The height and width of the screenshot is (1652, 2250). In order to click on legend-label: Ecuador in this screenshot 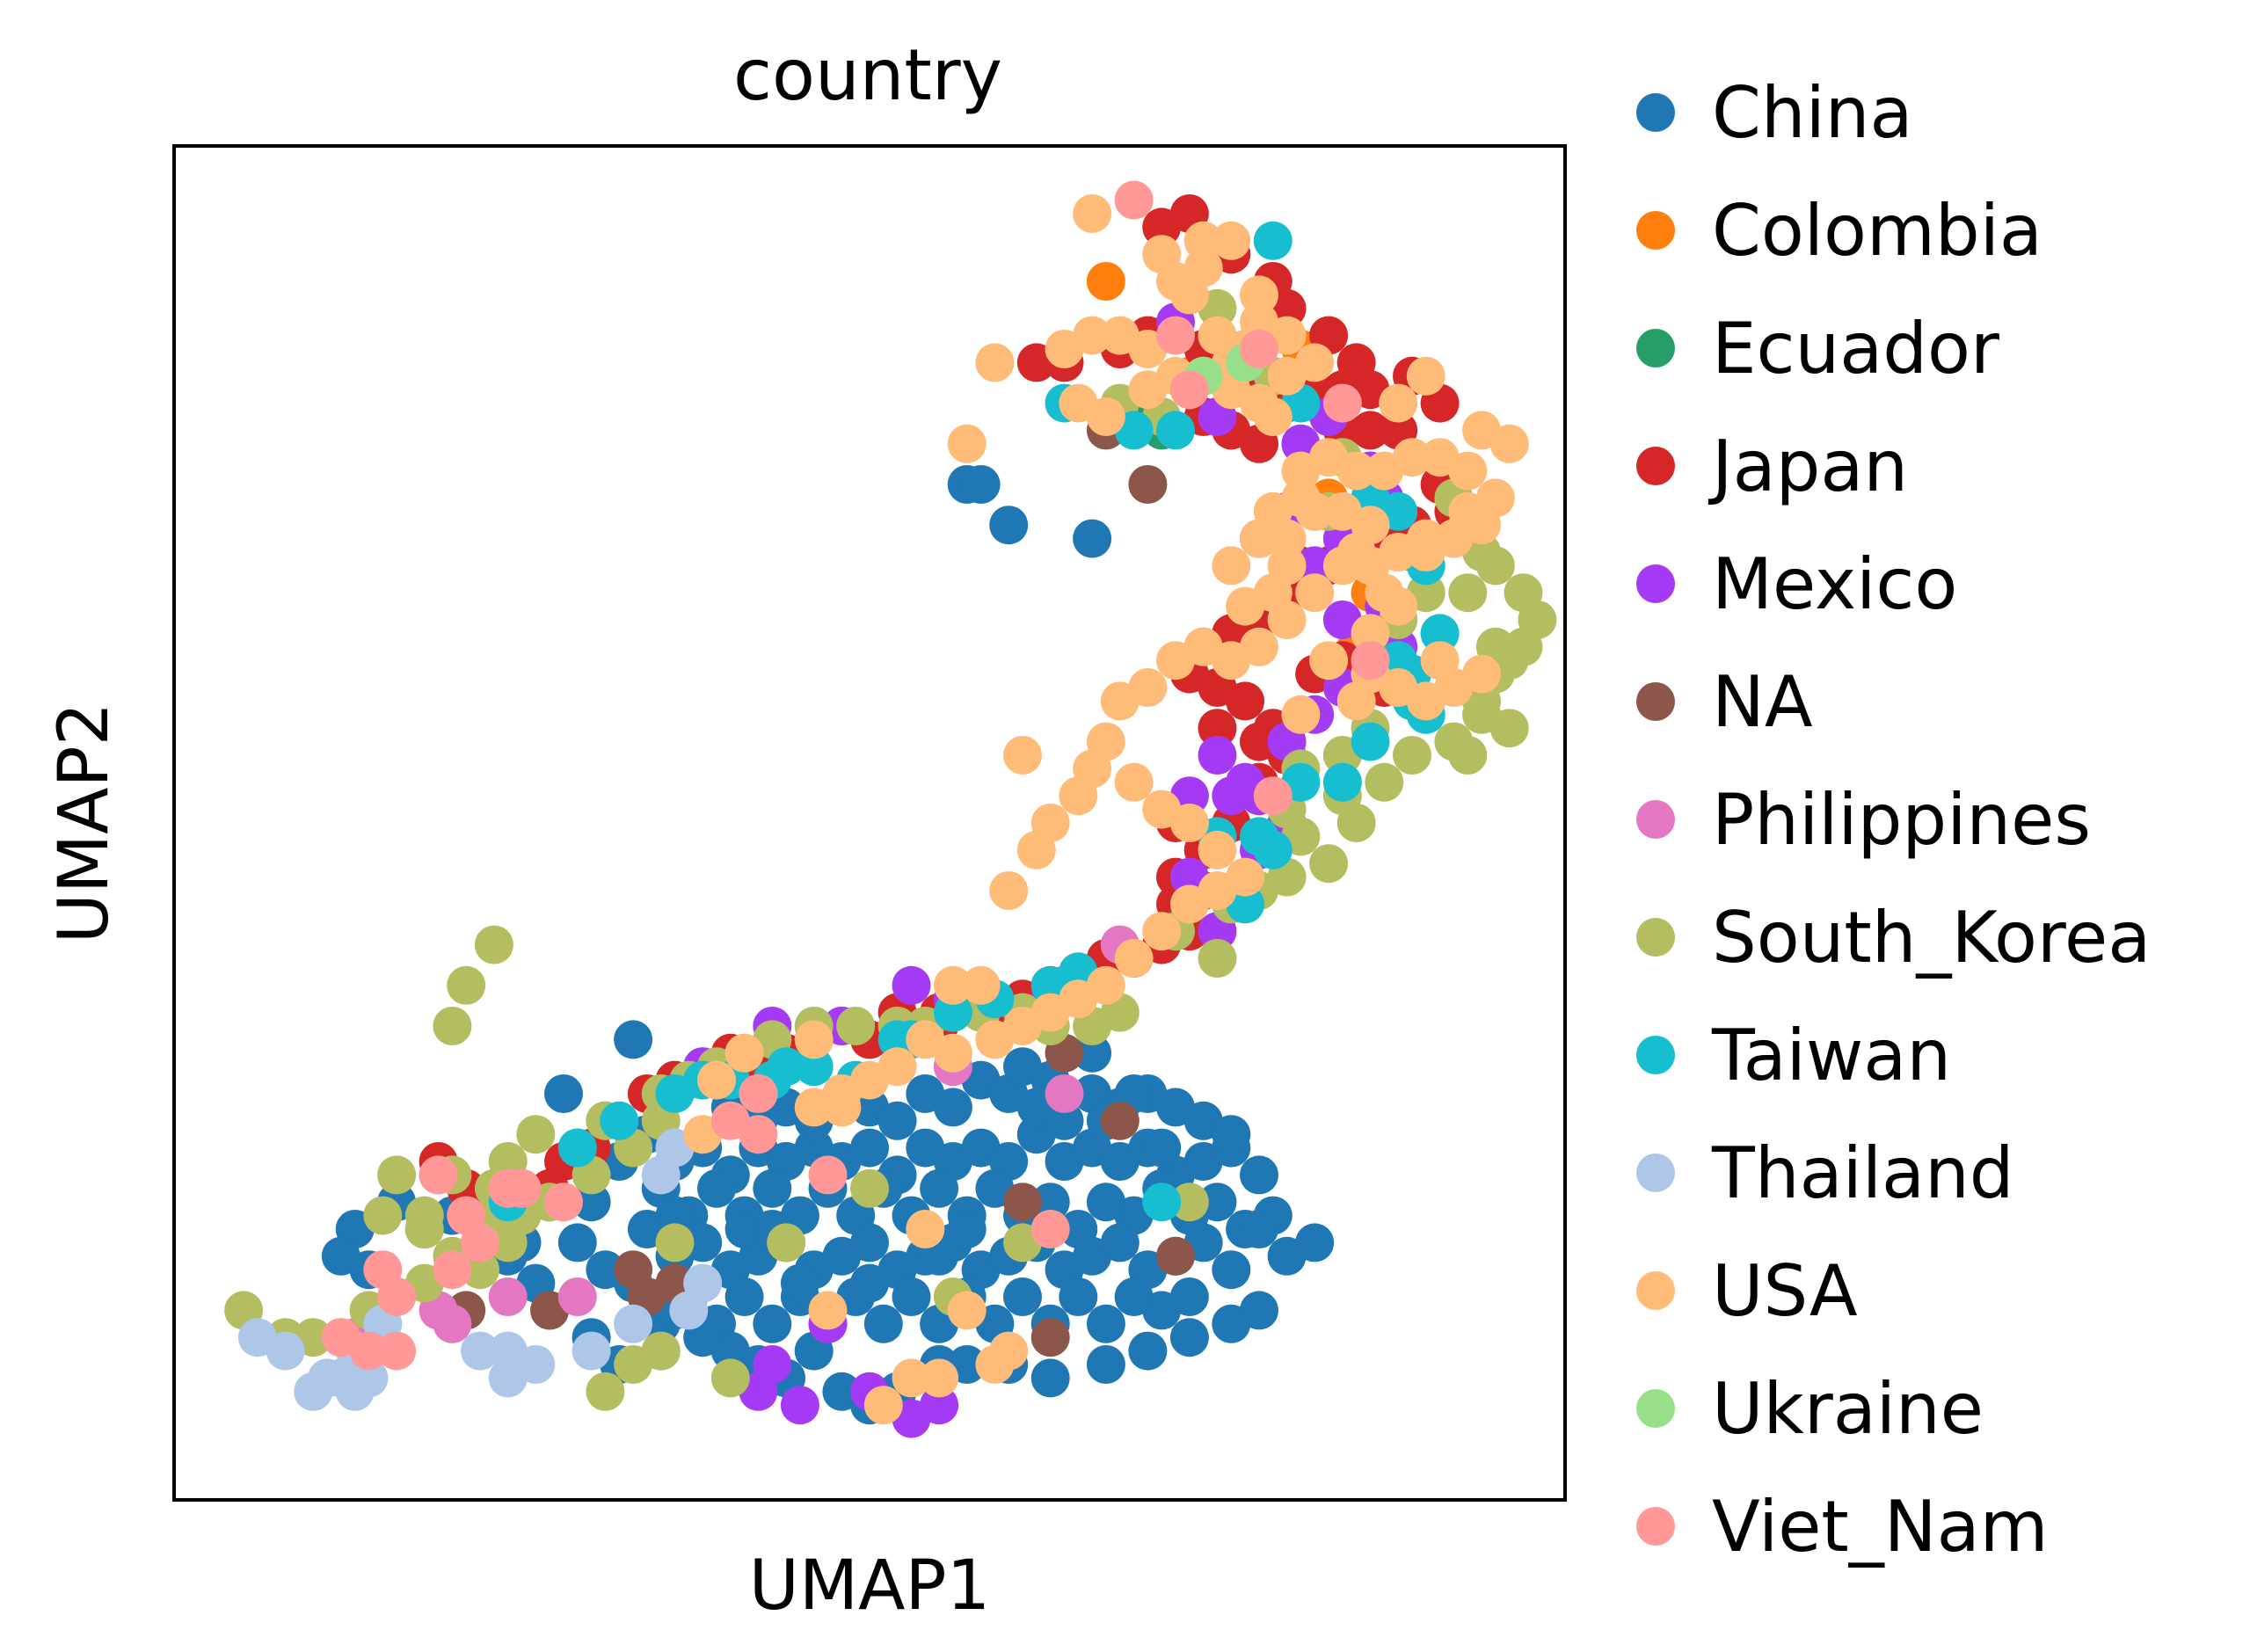, I will do `click(1856, 348)`.